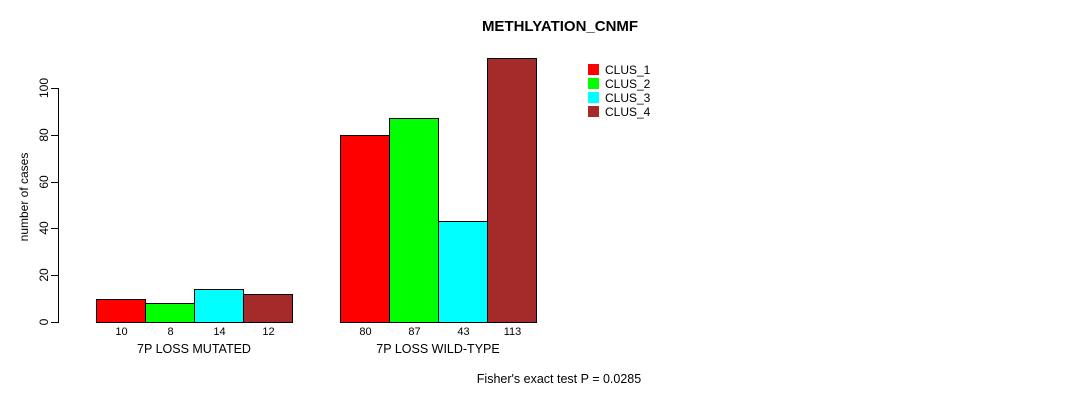  What do you see at coordinates (438, 349) in the screenshot?
I see `group-label: 7P LOSS WILD-TYPE` at bounding box center [438, 349].